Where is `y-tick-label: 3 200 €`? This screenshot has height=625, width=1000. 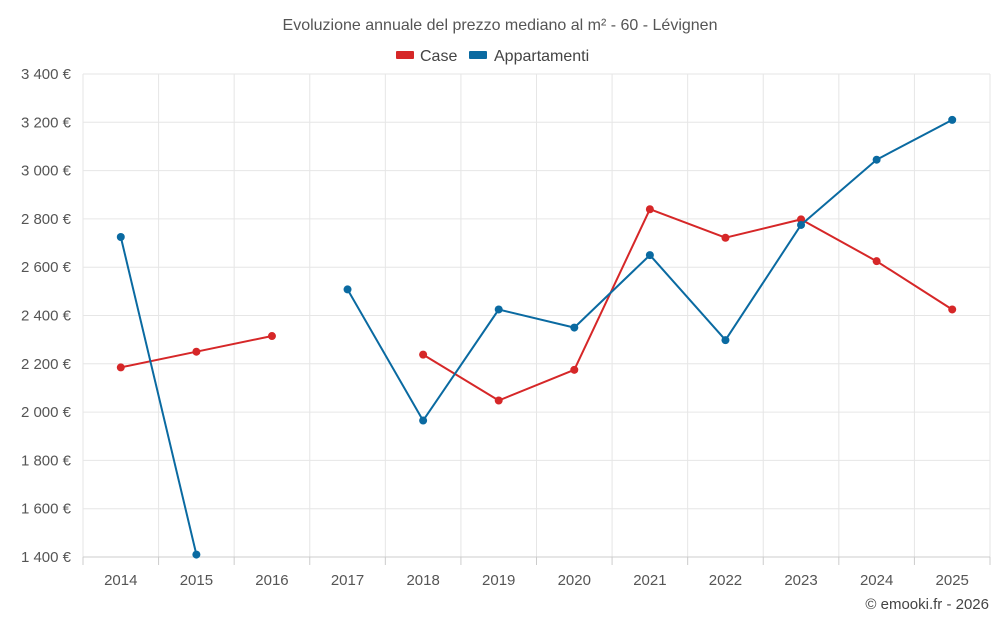
y-tick-label: 3 200 € is located at coordinates (46, 122).